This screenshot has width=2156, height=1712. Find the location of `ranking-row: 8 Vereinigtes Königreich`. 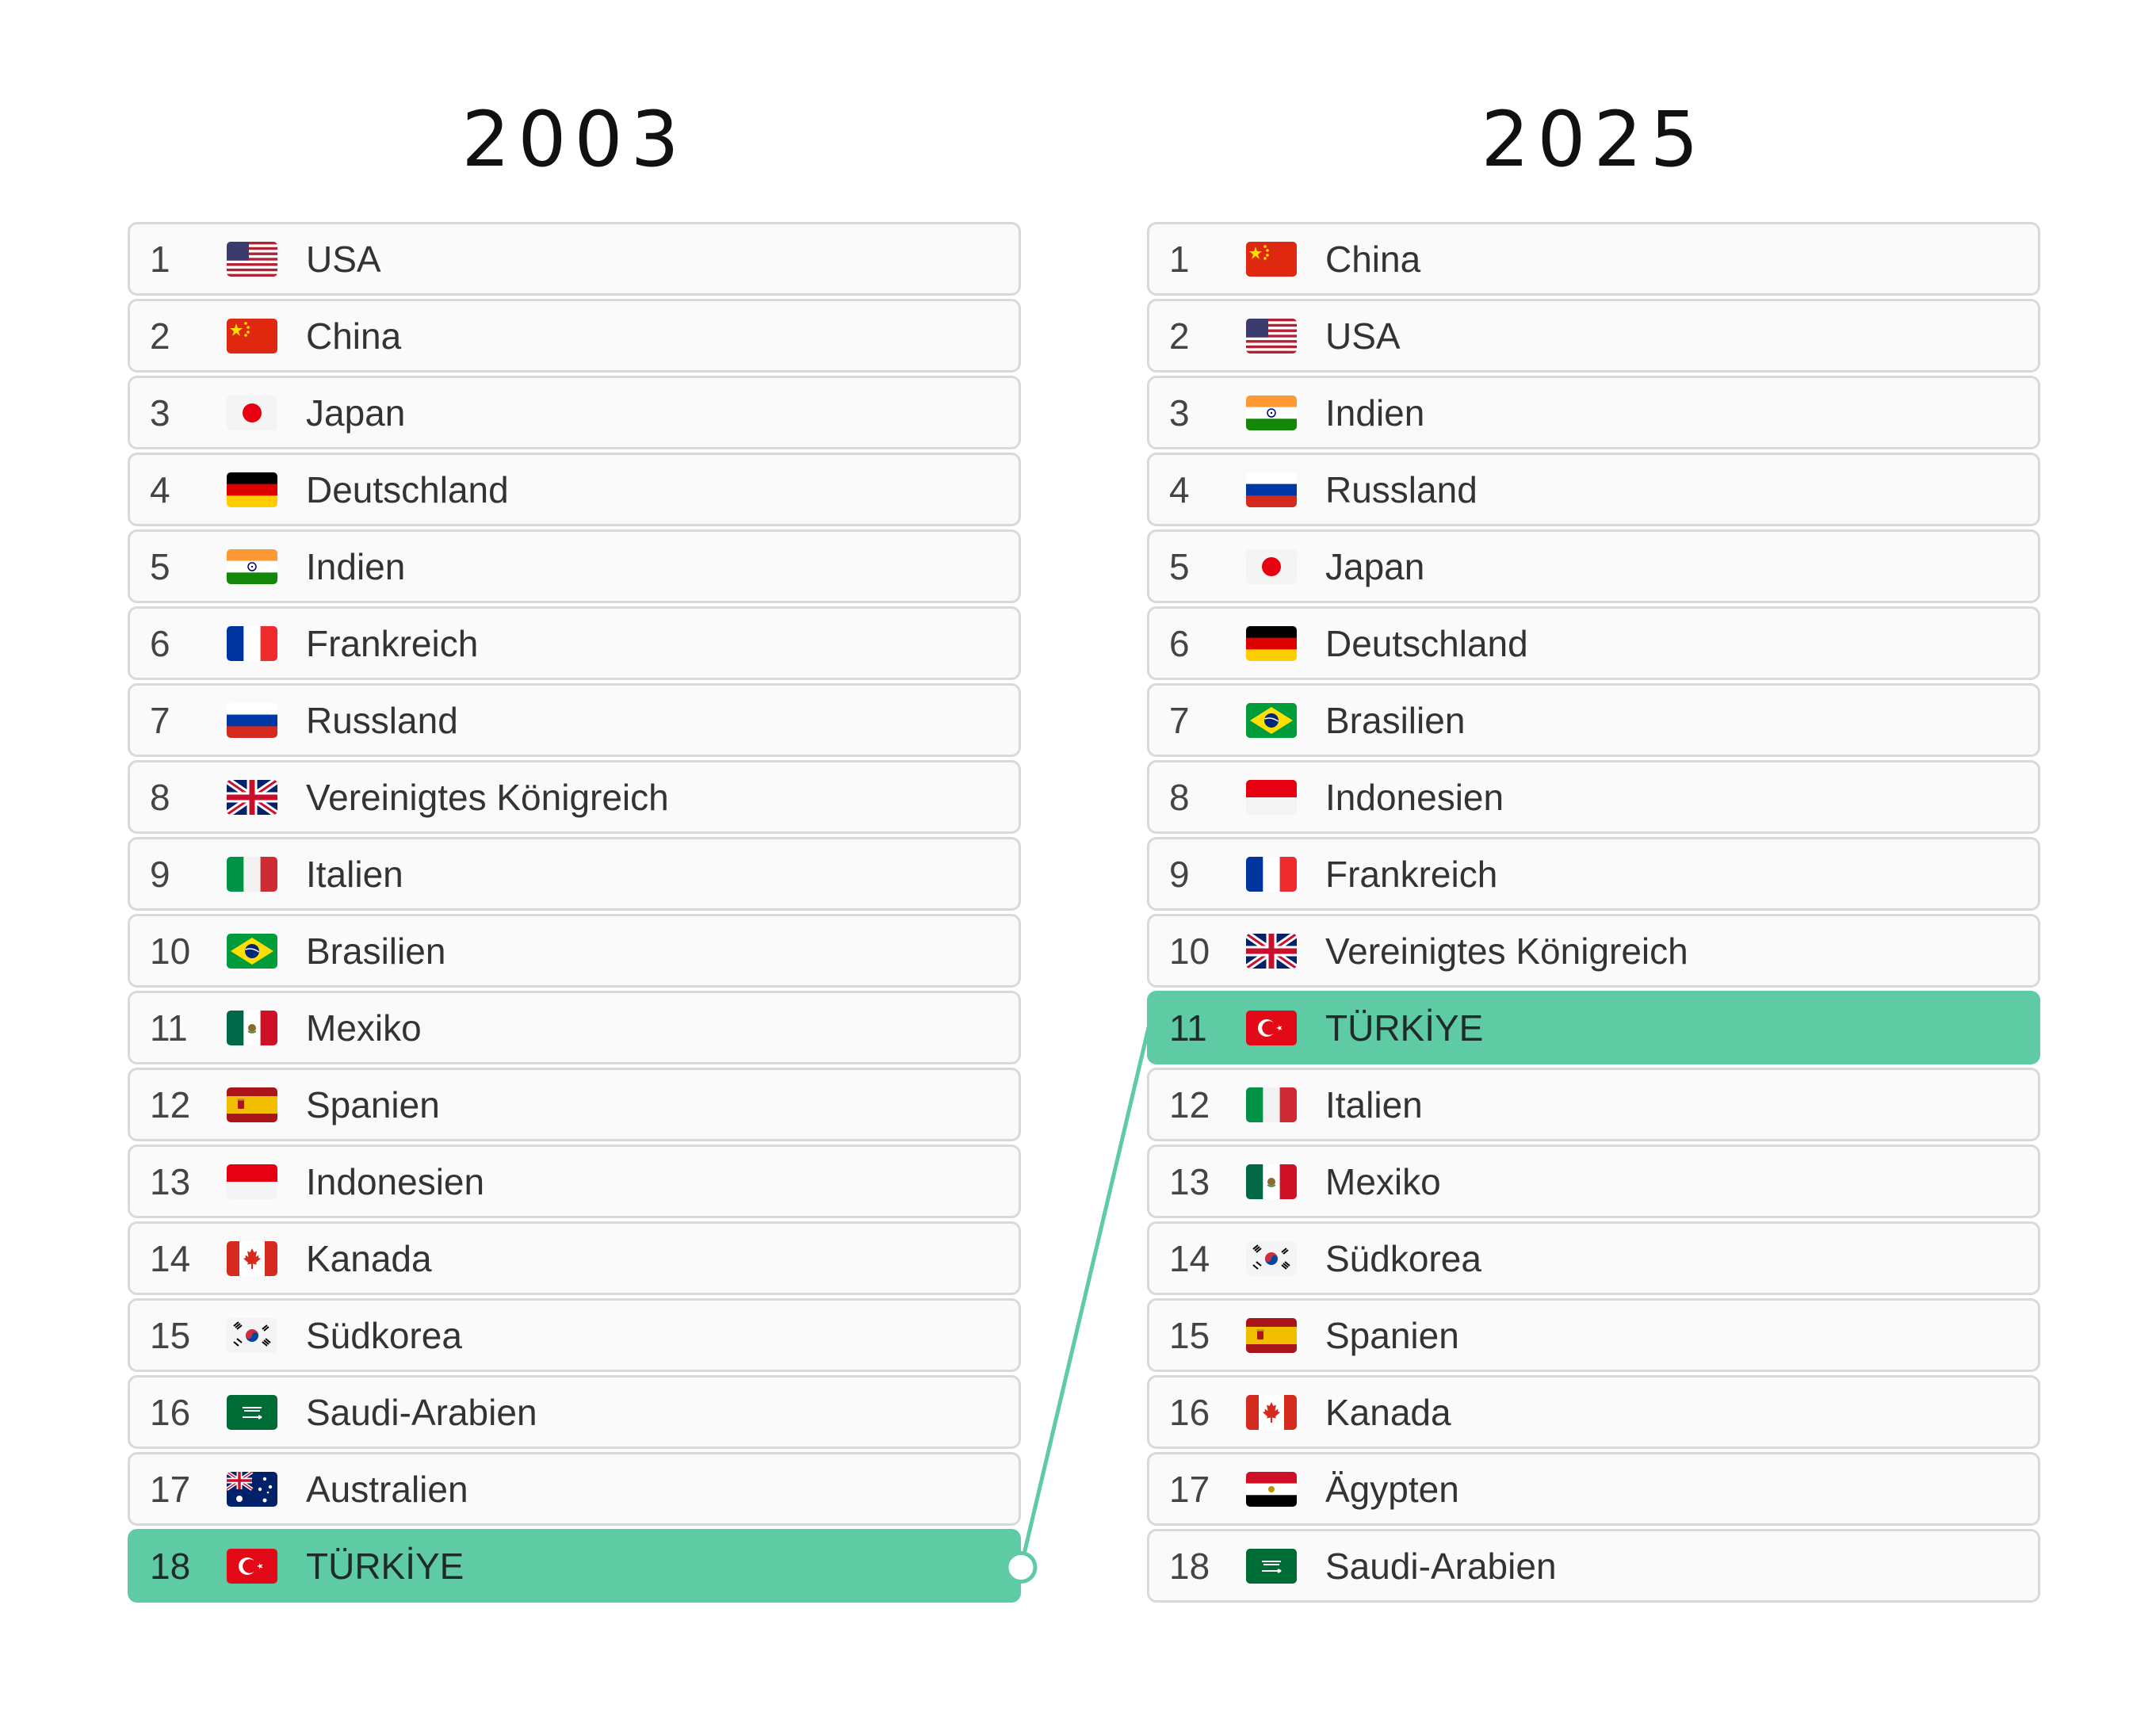

ranking-row: 8 Vereinigtes Königreich is located at coordinates (574, 797).